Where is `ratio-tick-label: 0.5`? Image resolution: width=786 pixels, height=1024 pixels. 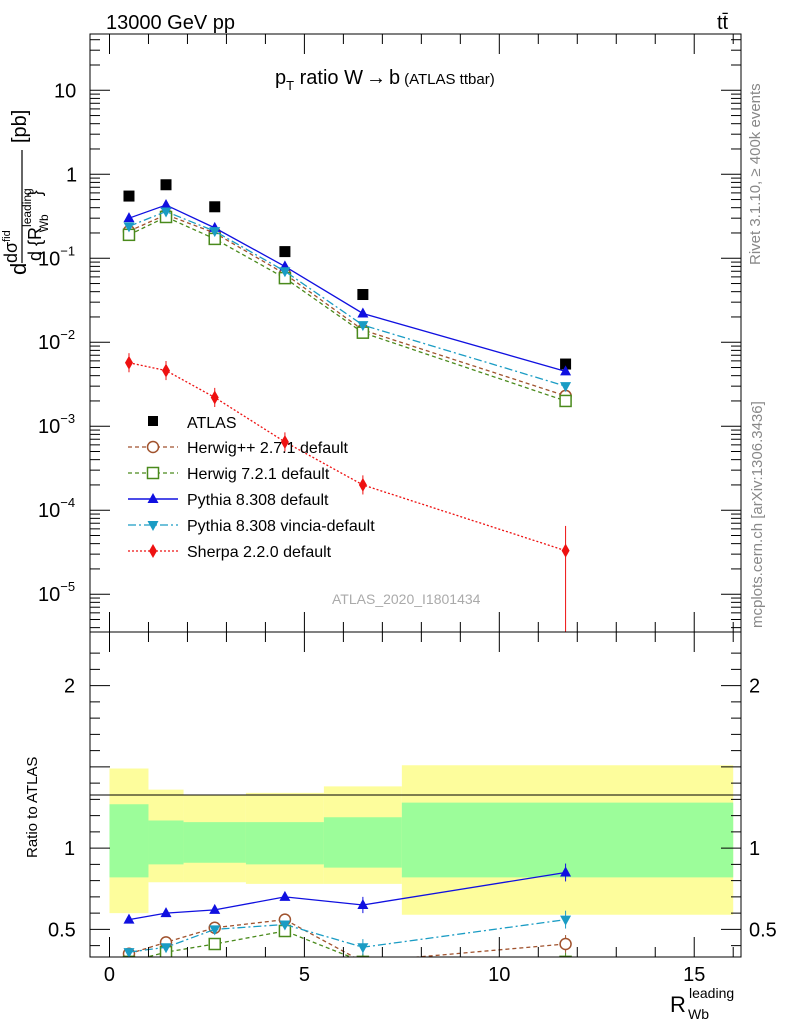 ratio-tick-label: 0.5 is located at coordinates (62, 930).